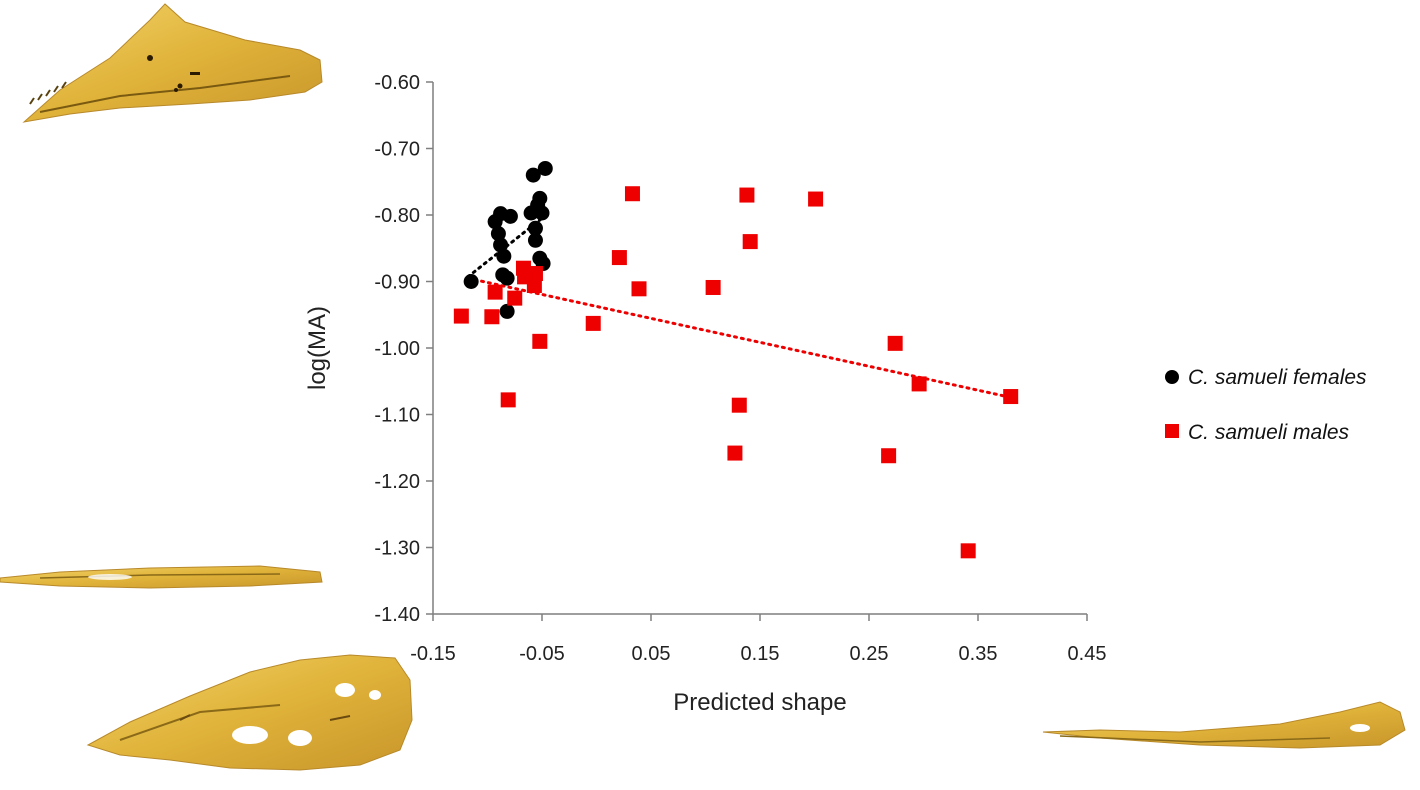  I want to click on y-axis-title: log(MA), so click(317, 348).